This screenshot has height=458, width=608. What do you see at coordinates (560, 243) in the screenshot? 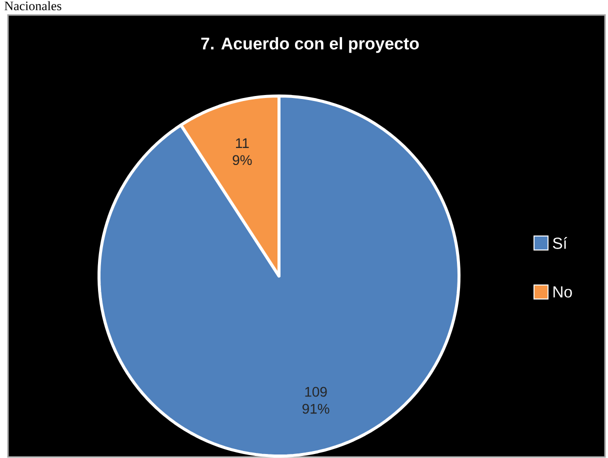
I see `legend-label: Sí` at bounding box center [560, 243].